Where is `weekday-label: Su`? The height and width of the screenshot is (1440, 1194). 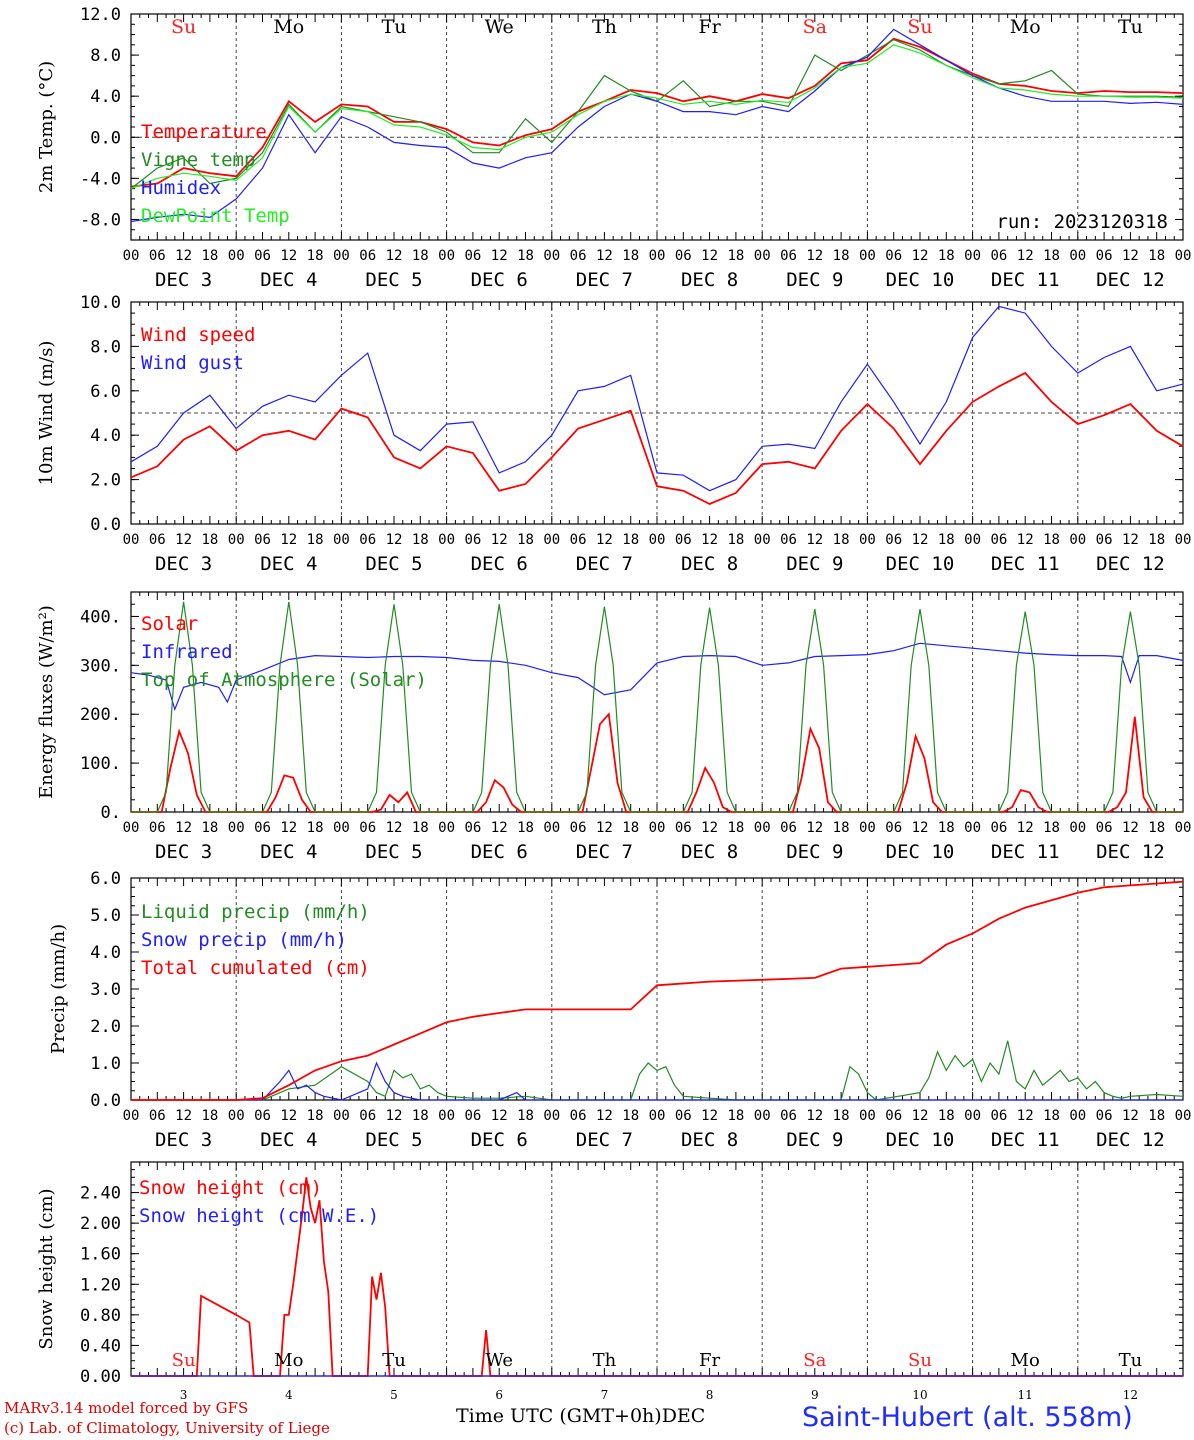 weekday-label: Su is located at coordinates (919, 27).